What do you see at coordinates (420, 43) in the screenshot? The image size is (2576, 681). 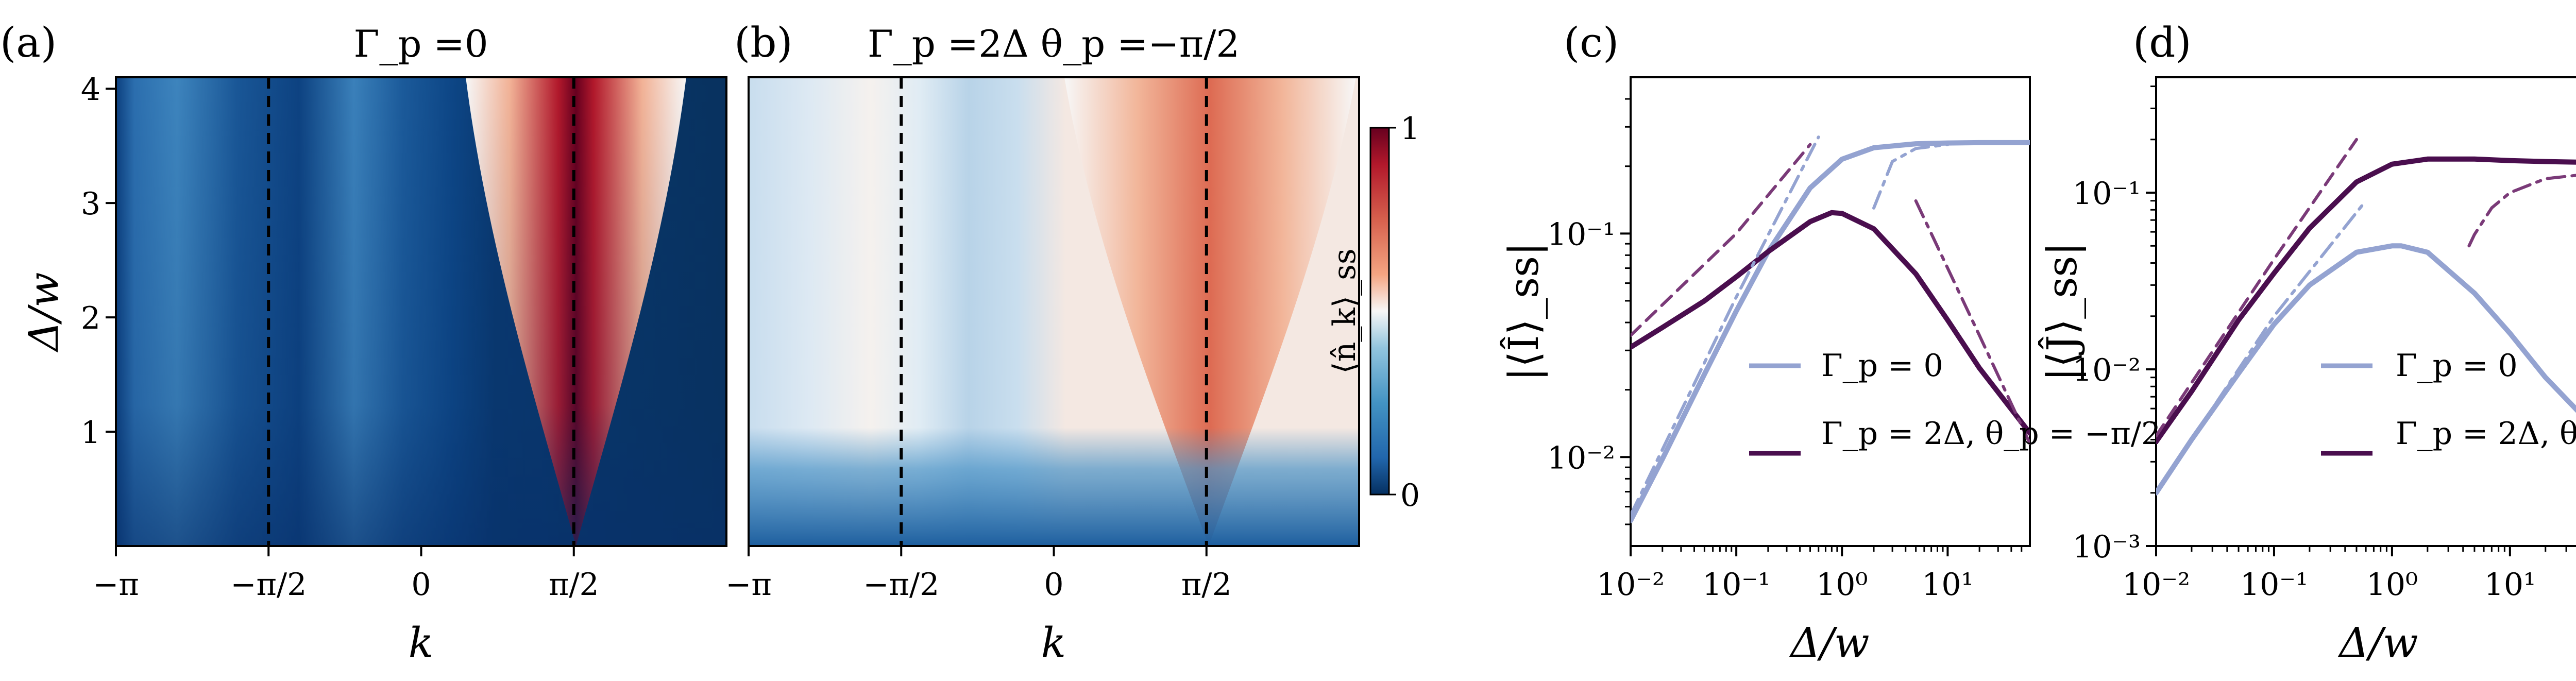 I see `title-a: Γ_p =0` at bounding box center [420, 43].